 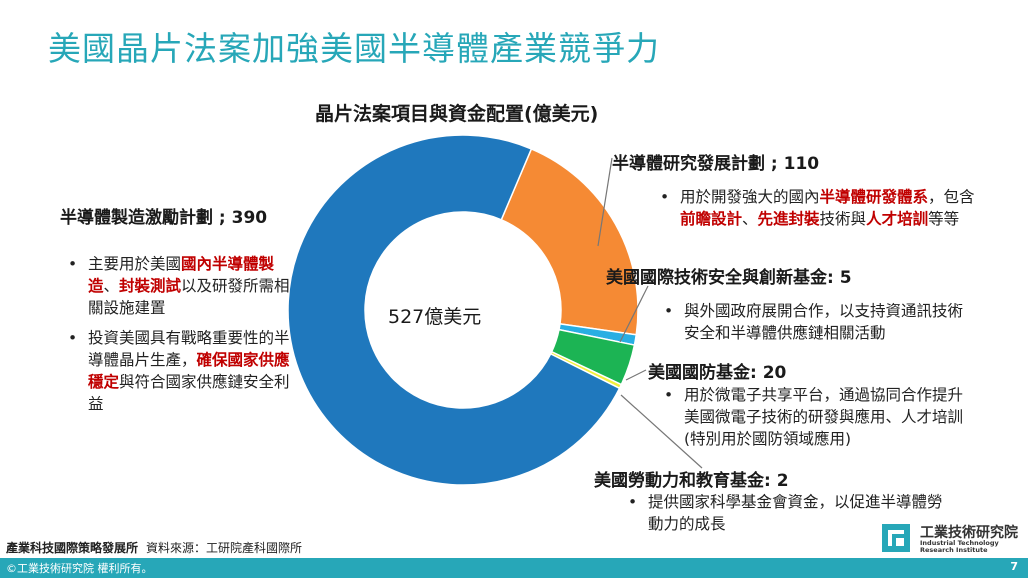 I want to click on logo-name-en: Industrial Technology Research Institute, so click(x=959, y=546).